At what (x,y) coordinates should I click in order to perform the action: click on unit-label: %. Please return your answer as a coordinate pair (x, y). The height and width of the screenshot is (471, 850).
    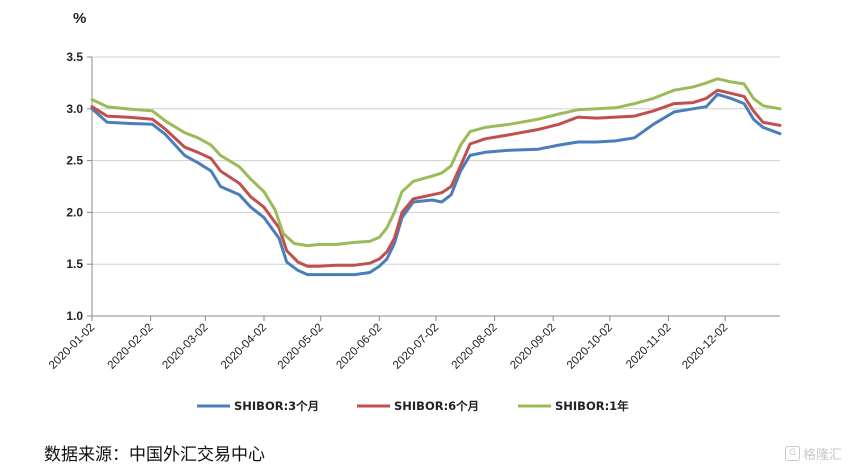
    Looking at the image, I should click on (79, 18).